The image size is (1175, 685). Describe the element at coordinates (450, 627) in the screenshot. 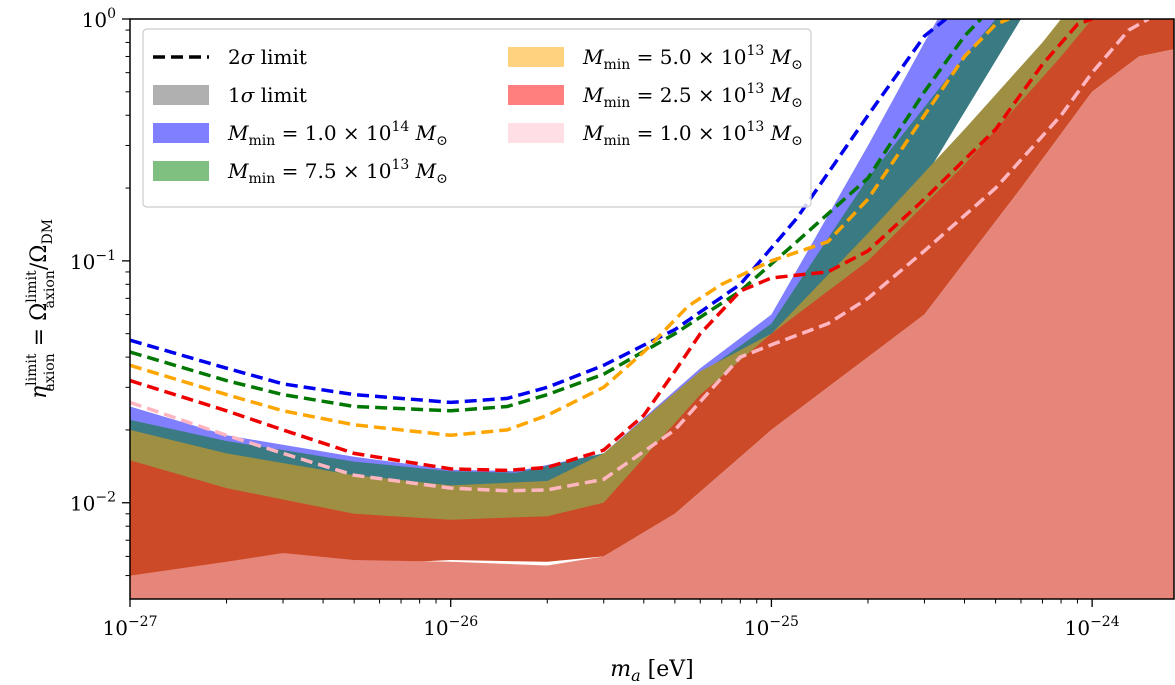

I see `x-tick-label: 10−26` at that location.